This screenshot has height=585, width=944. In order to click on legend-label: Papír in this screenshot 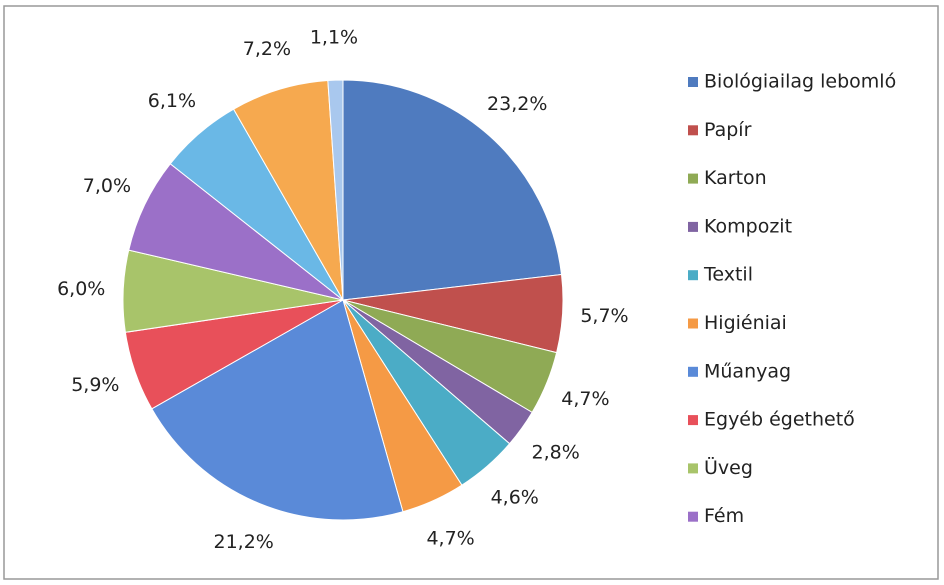, I will do `click(728, 130)`.